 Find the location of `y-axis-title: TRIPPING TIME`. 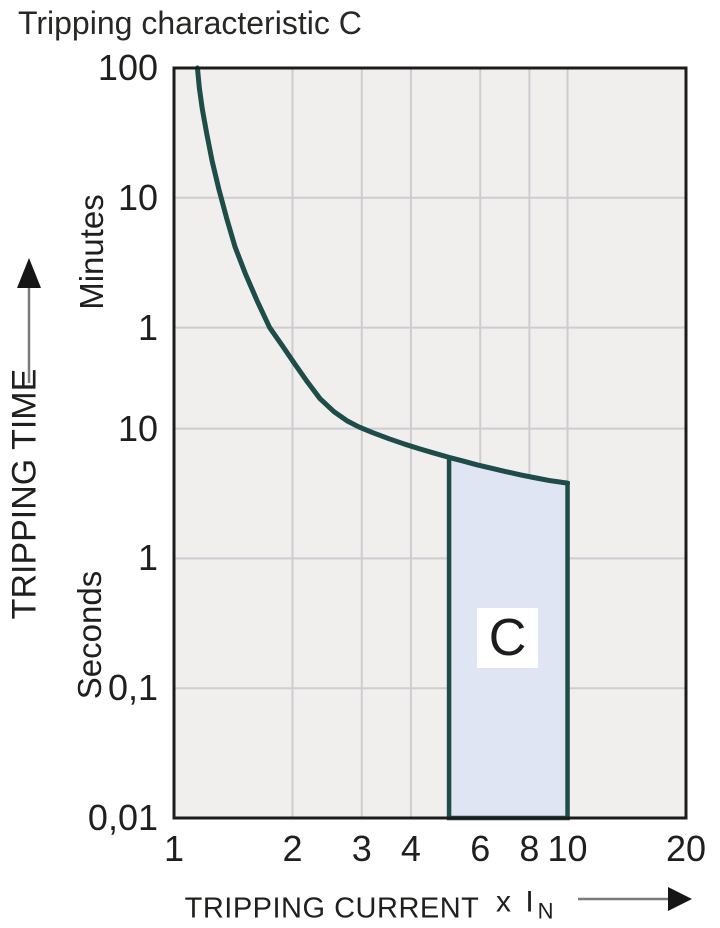

y-axis-title: TRIPPING TIME is located at coordinates (24, 494).